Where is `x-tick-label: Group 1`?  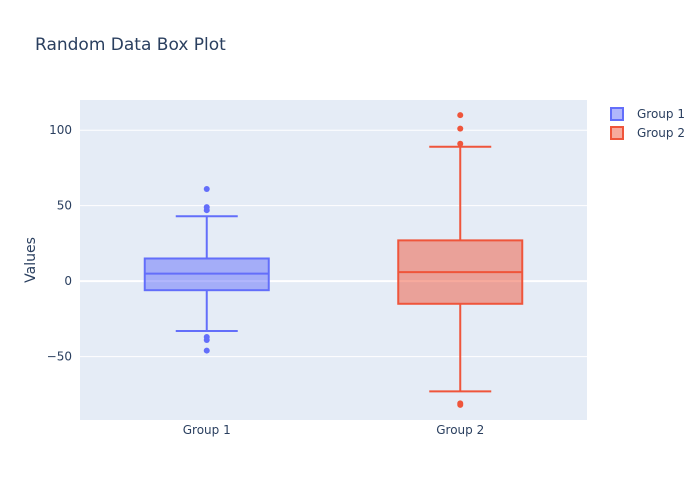
x-tick-label: Group 1 is located at coordinates (207, 430).